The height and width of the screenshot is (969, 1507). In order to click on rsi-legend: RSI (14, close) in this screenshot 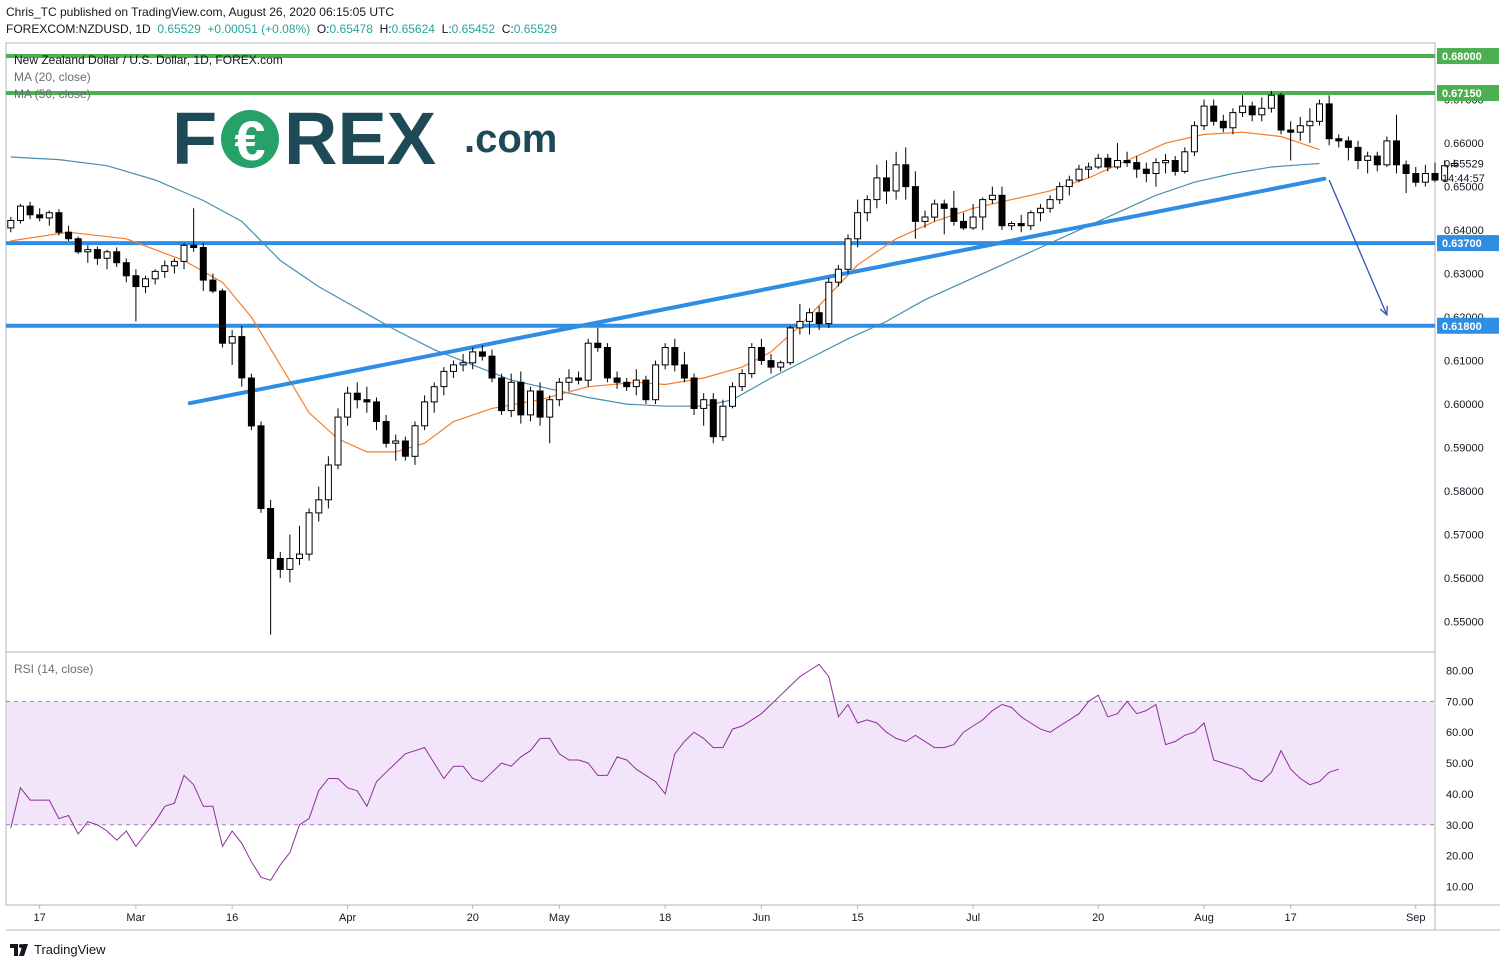, I will do `click(53, 669)`.